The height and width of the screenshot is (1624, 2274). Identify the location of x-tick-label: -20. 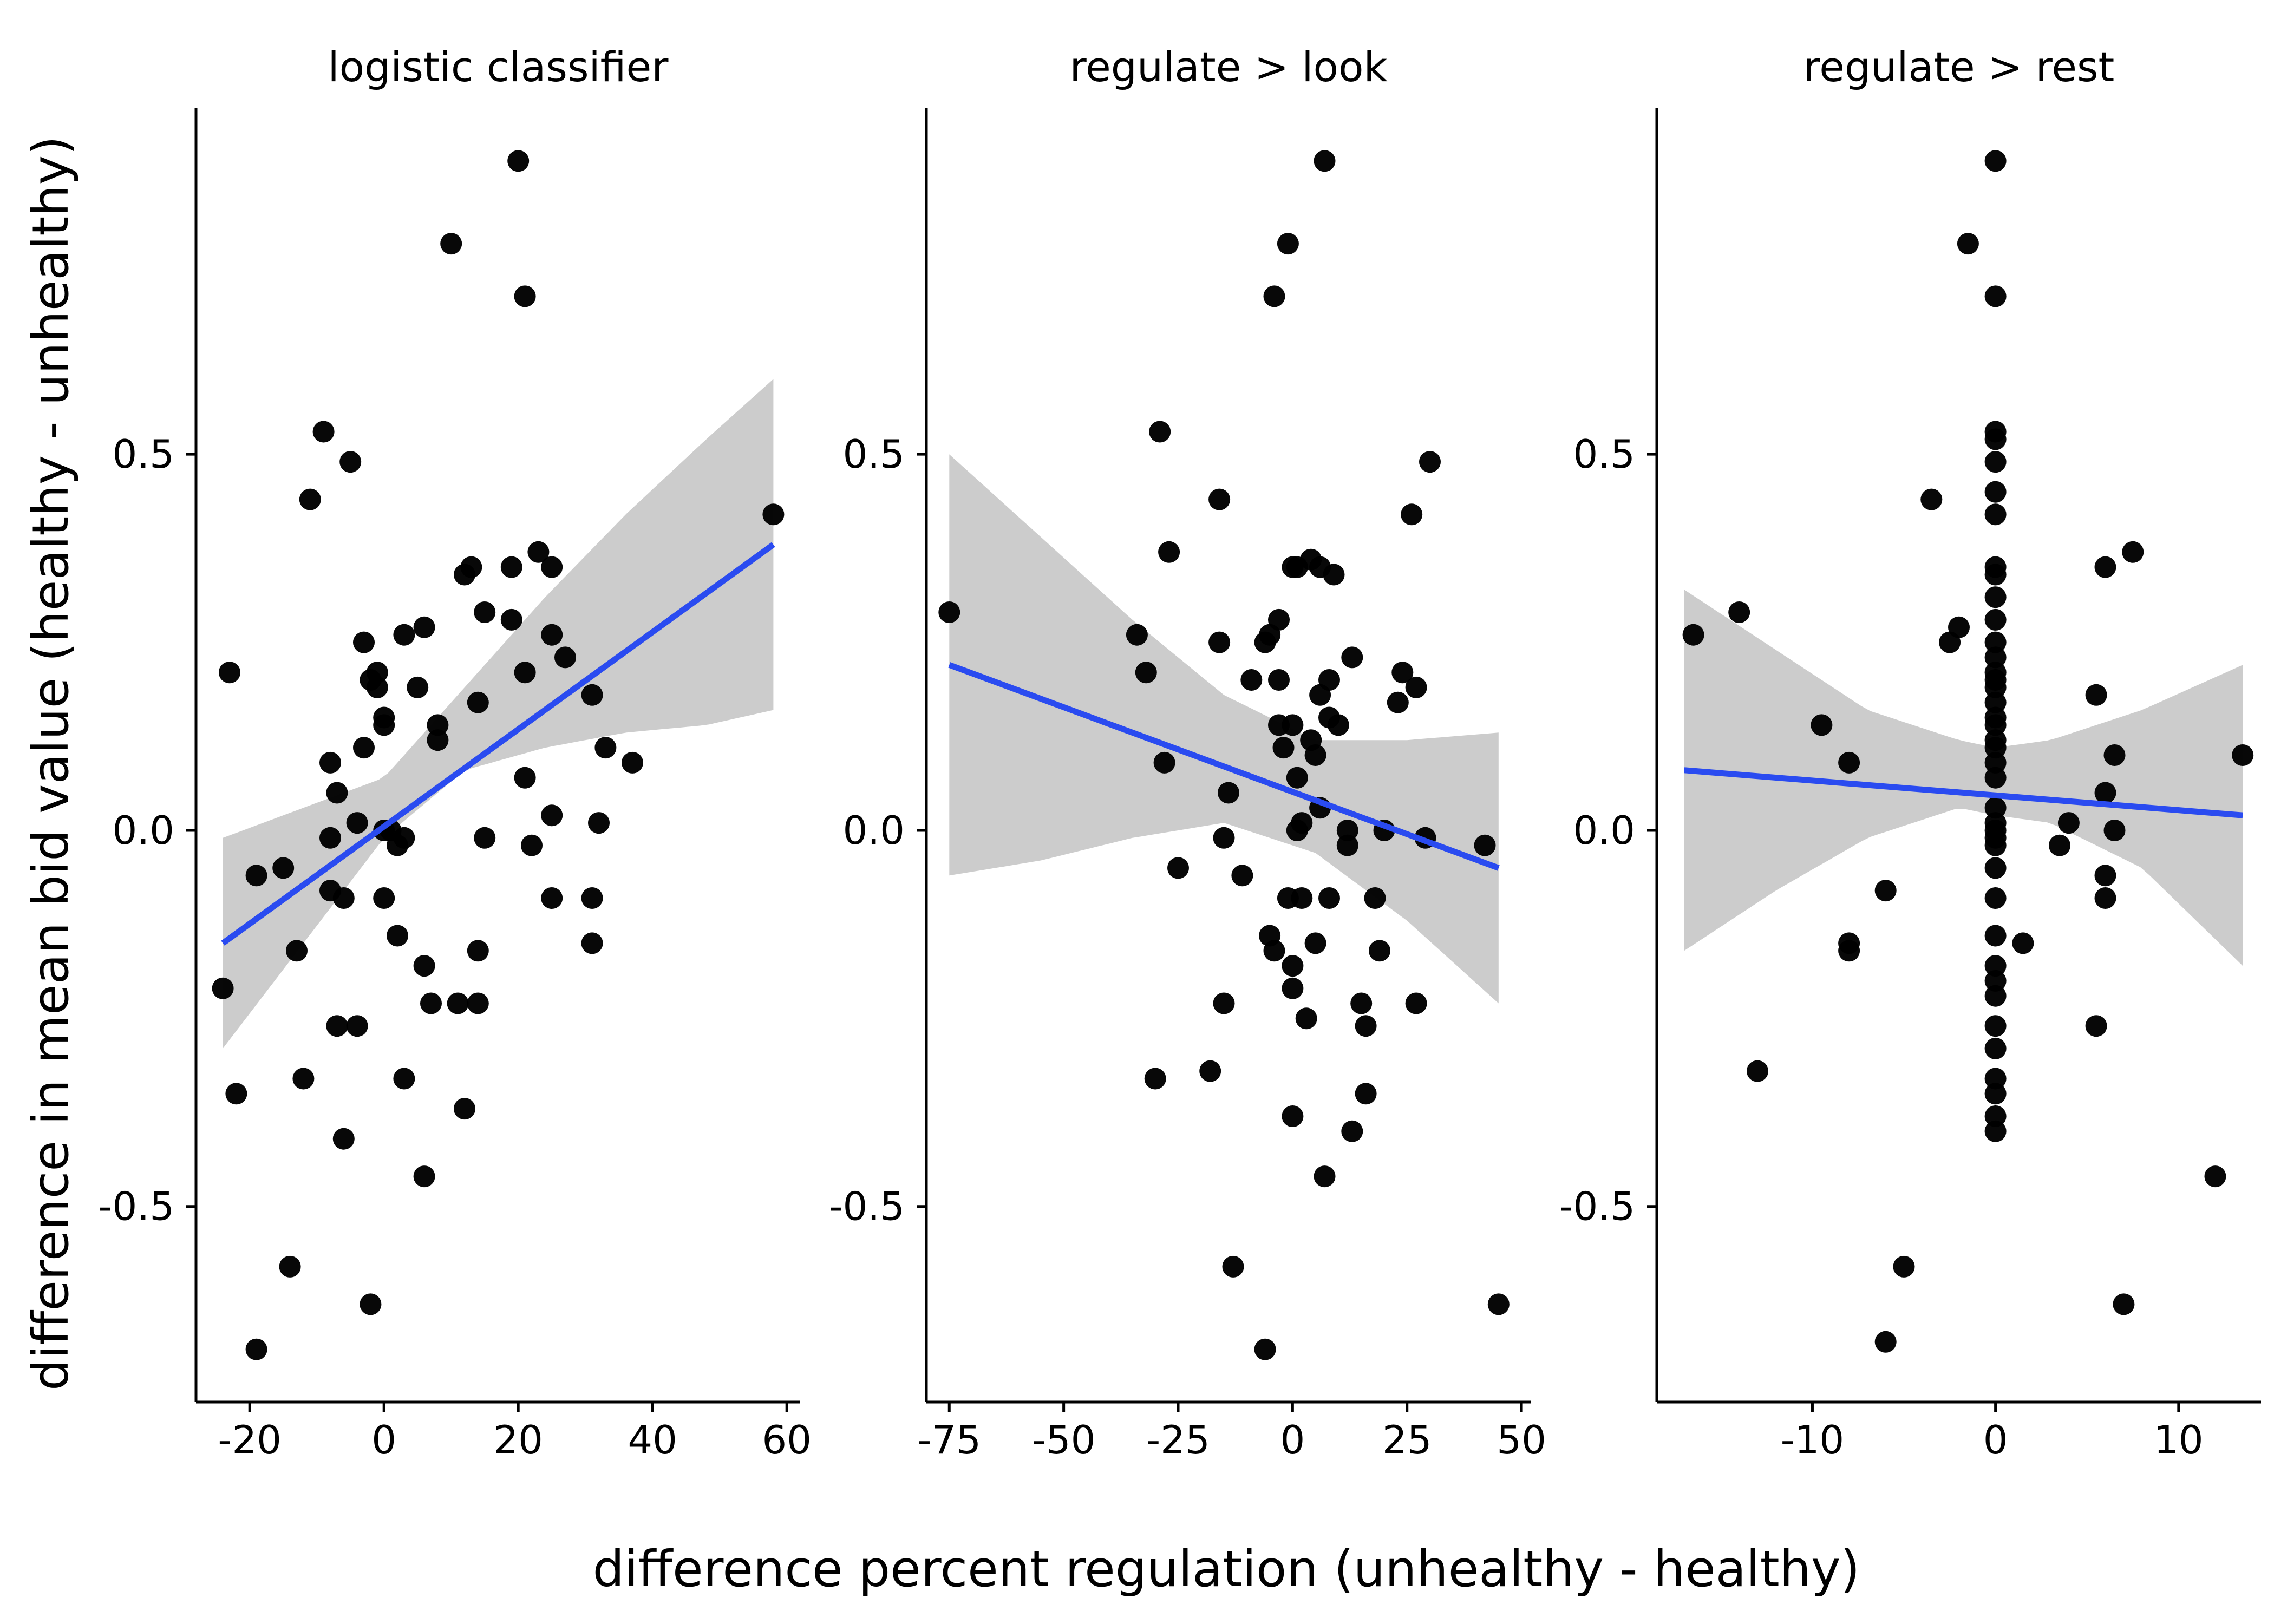
(250, 1440).